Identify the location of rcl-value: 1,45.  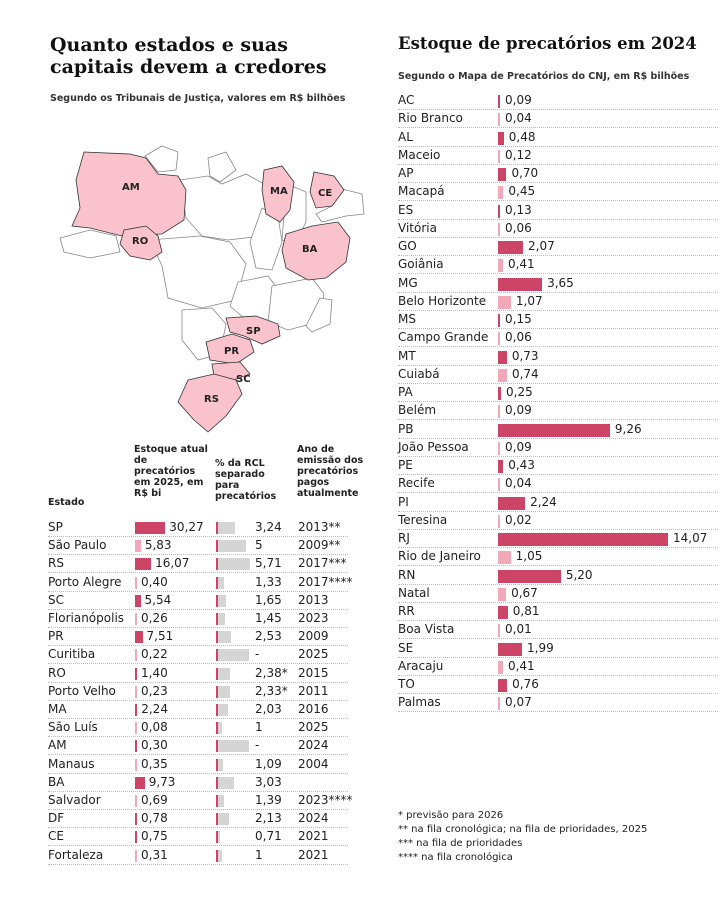
(268, 618).